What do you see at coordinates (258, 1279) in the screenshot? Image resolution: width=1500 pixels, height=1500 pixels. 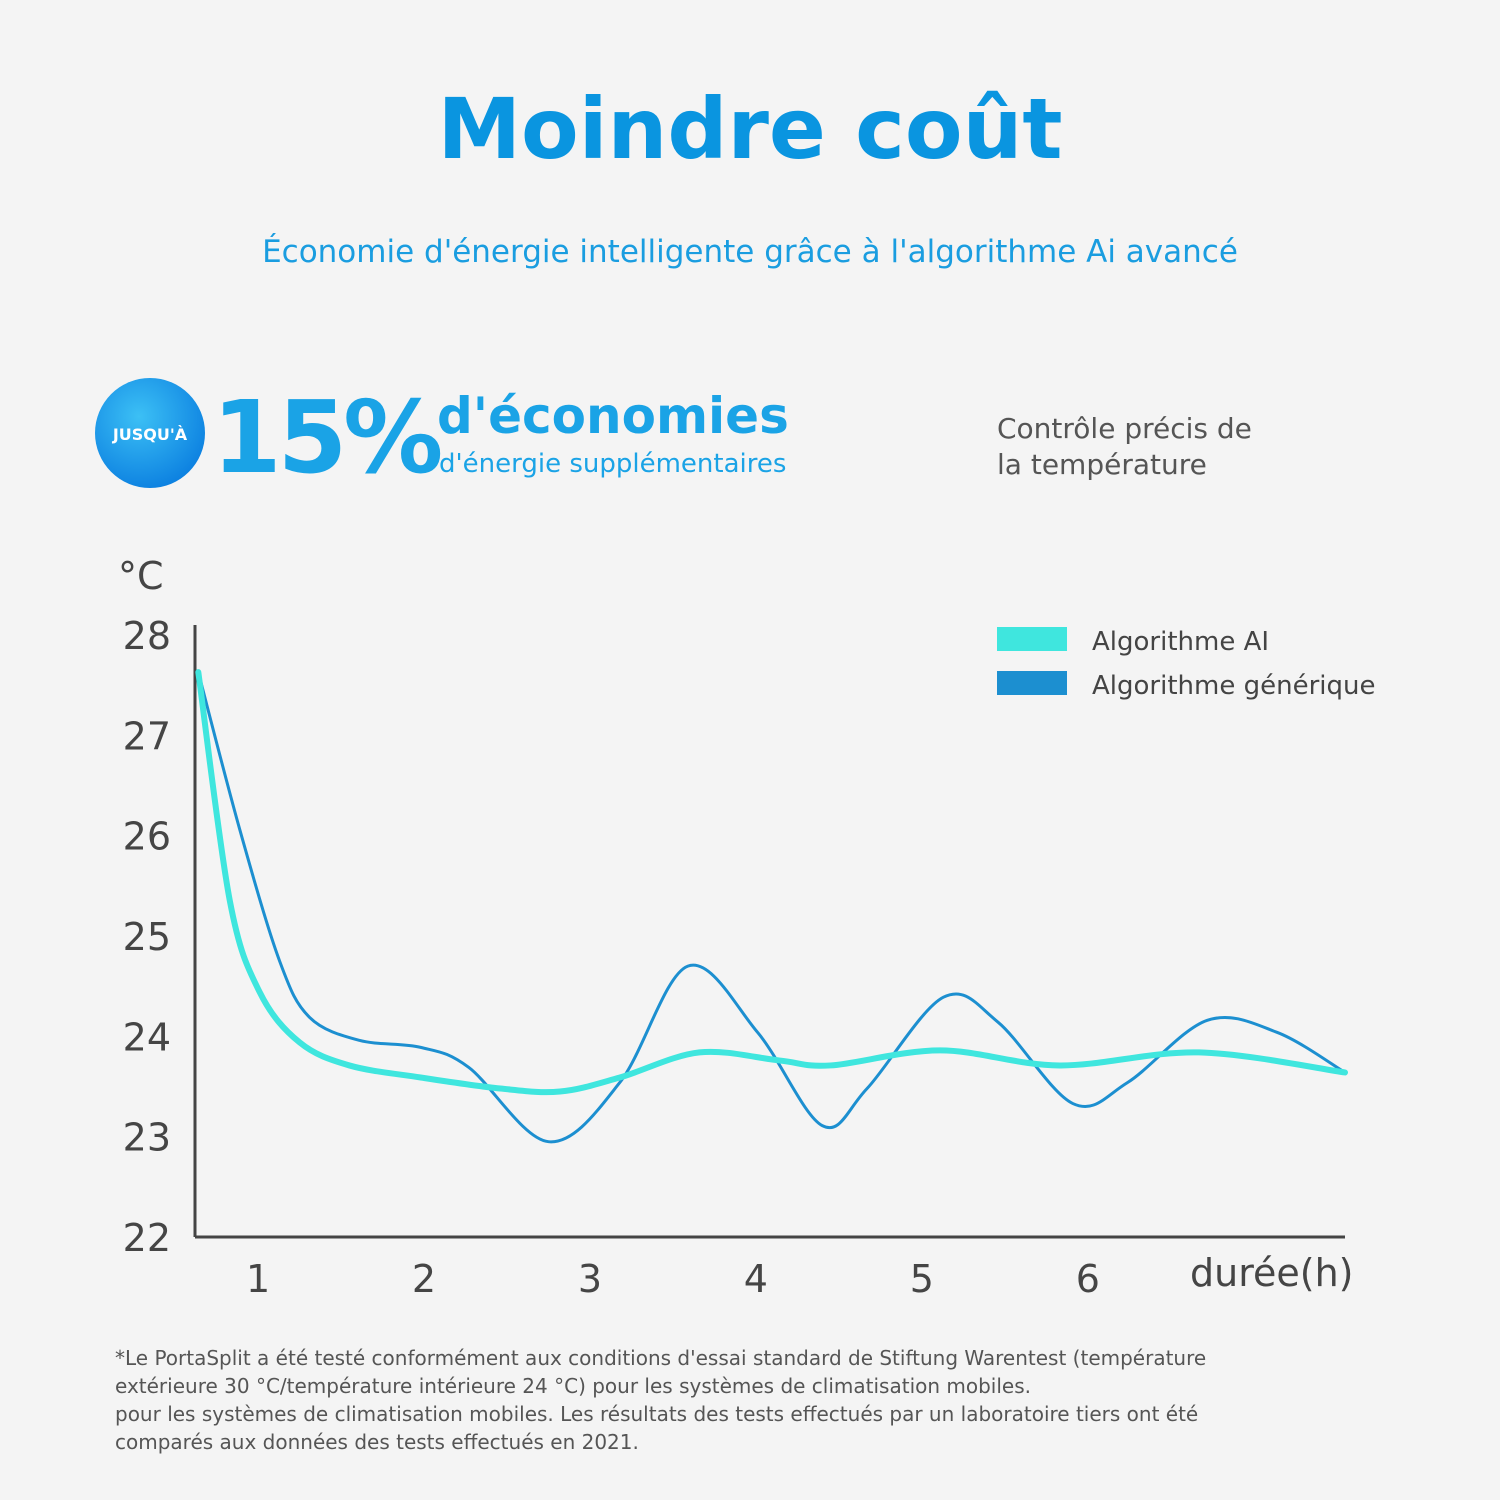 I see `x-tick-label: 1` at bounding box center [258, 1279].